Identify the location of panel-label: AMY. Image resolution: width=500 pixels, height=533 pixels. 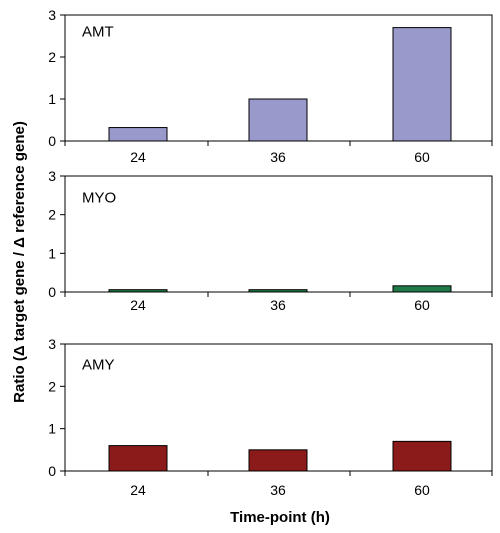
(98, 364).